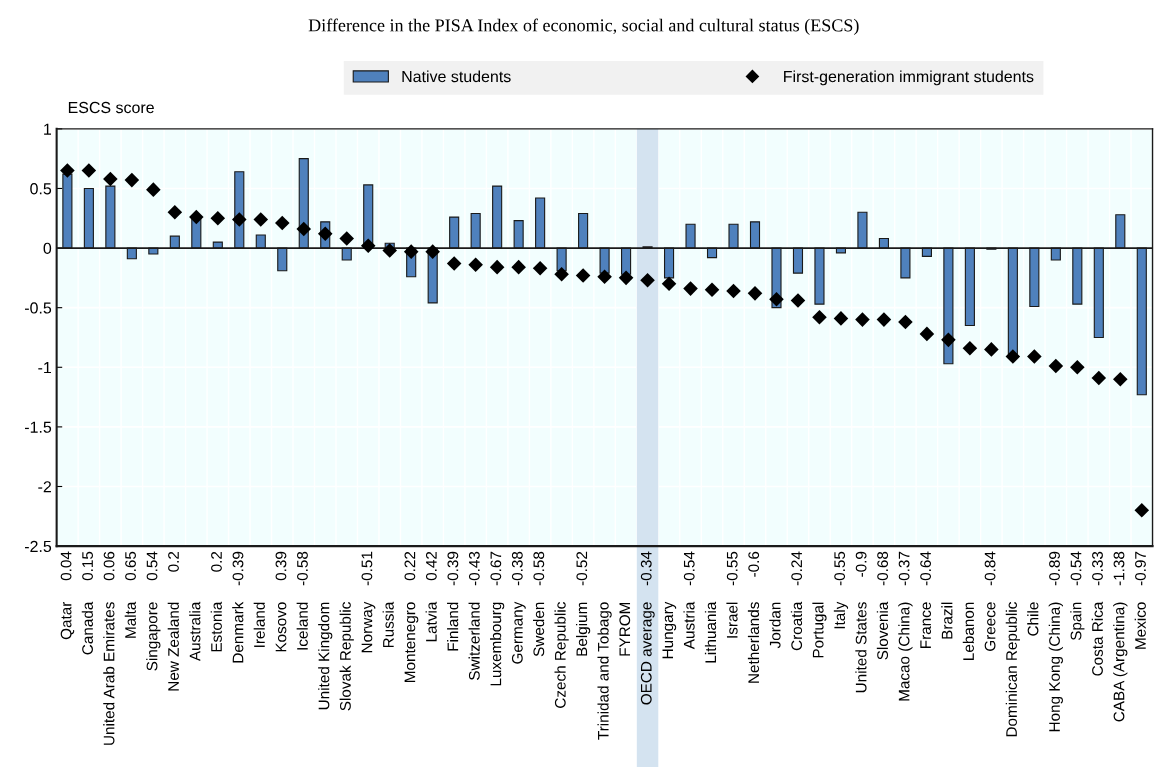  What do you see at coordinates (474, 568) in the screenshot?
I see `text: -0.43` at bounding box center [474, 568].